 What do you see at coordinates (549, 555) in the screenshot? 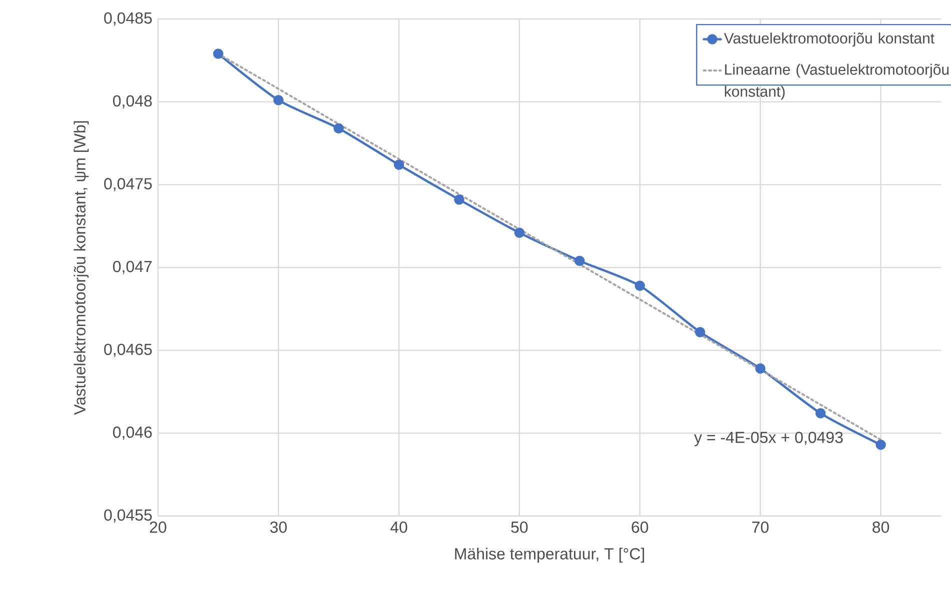
I see `x-axis-title: Mähise temperatuur, T [°C]` at bounding box center [549, 555].